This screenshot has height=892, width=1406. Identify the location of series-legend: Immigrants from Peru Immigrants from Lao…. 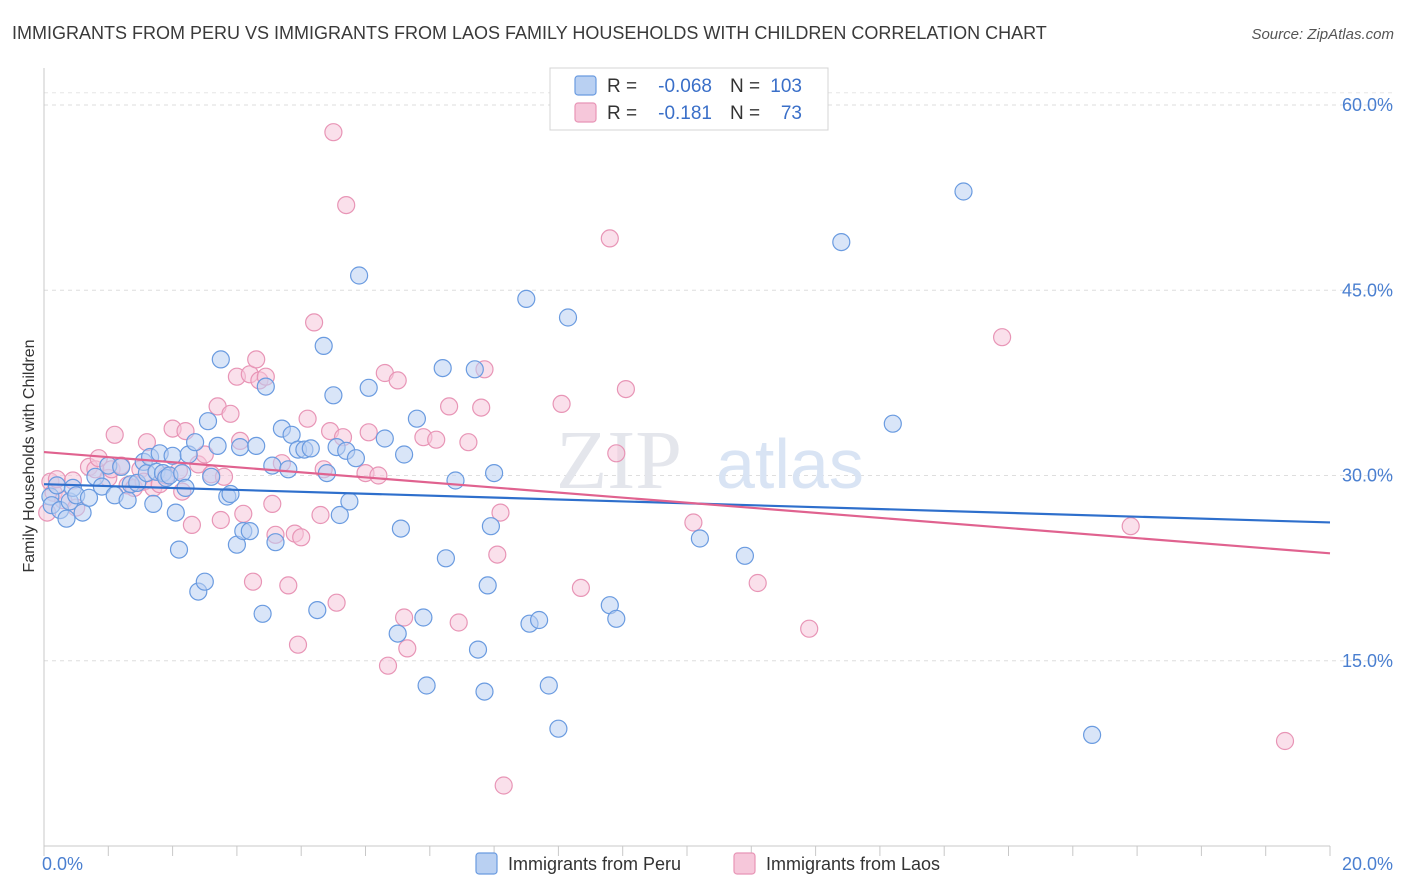
(707, 863).